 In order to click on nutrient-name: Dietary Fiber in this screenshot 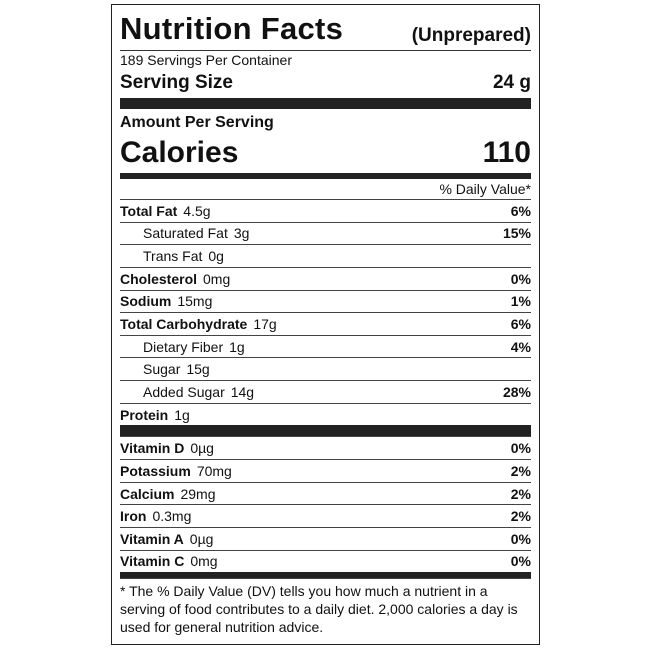, I will do `click(183, 346)`.